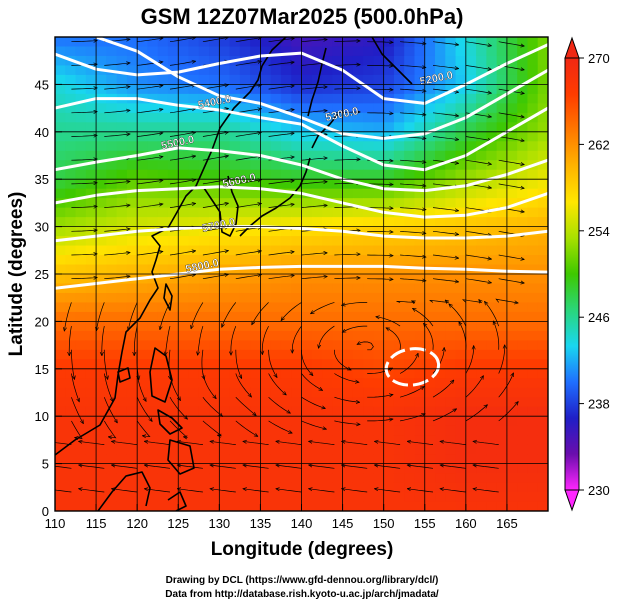  What do you see at coordinates (317, 82) in the screenshot?
I see `coastline-sakhalin` at bounding box center [317, 82].